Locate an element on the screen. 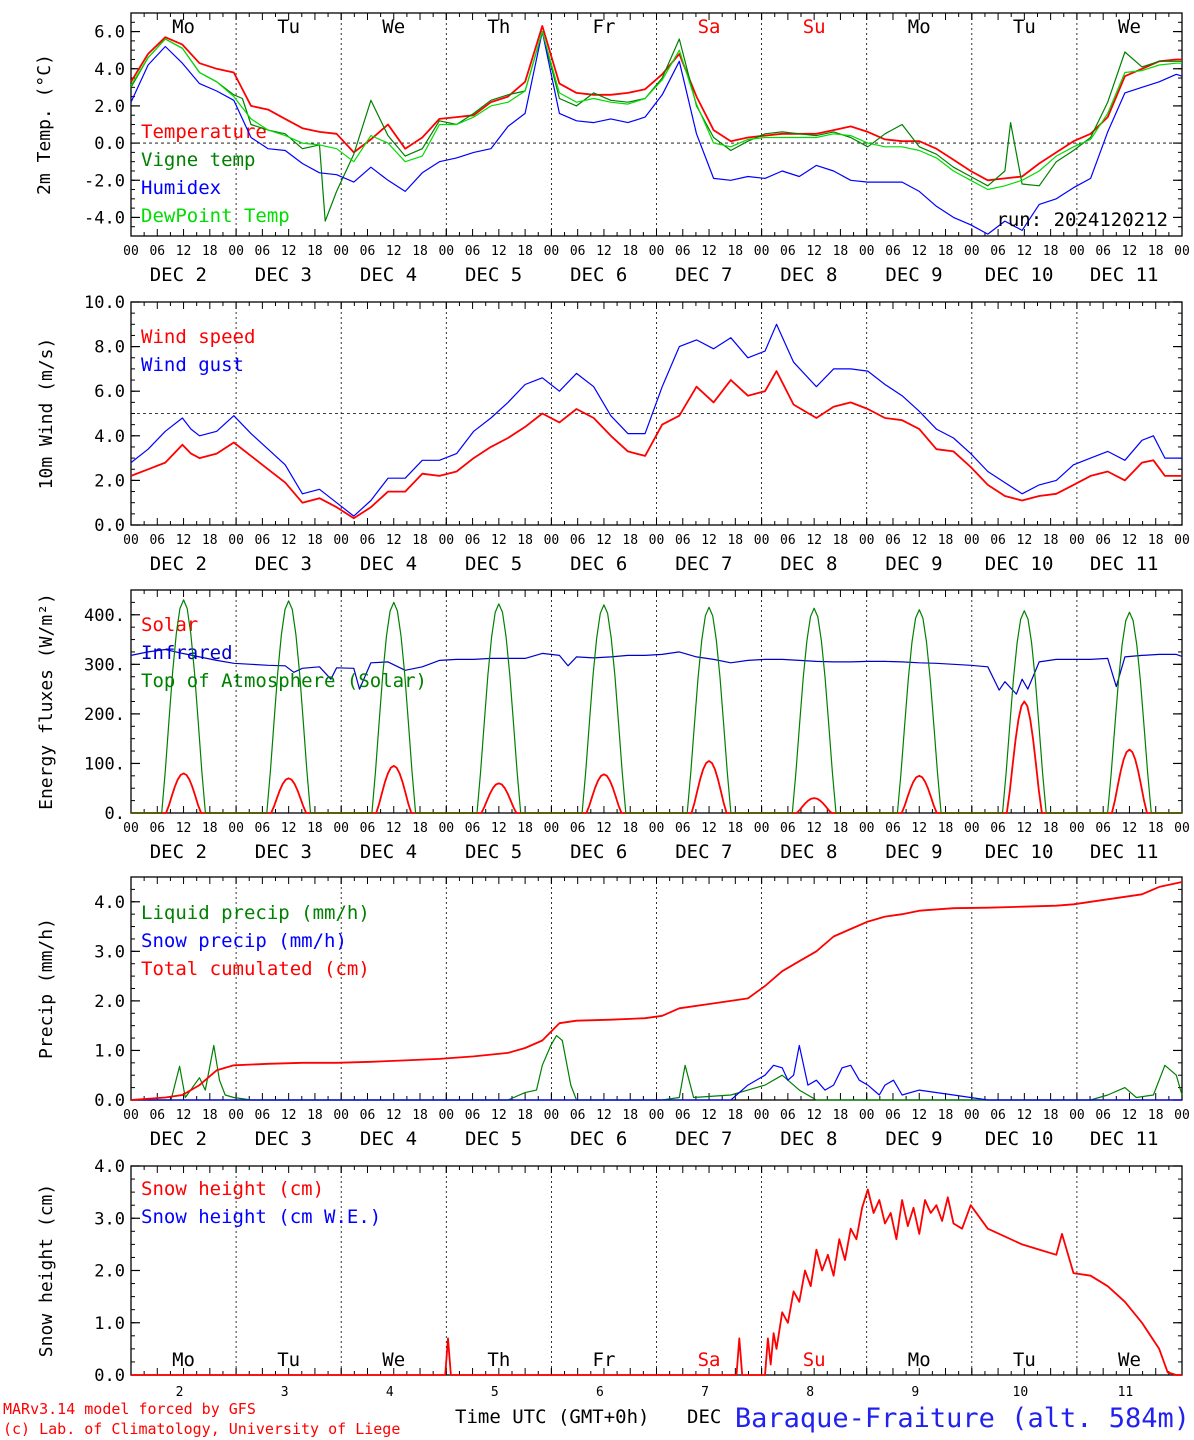  weekday-label: Tu is located at coordinates (1024, 1360).